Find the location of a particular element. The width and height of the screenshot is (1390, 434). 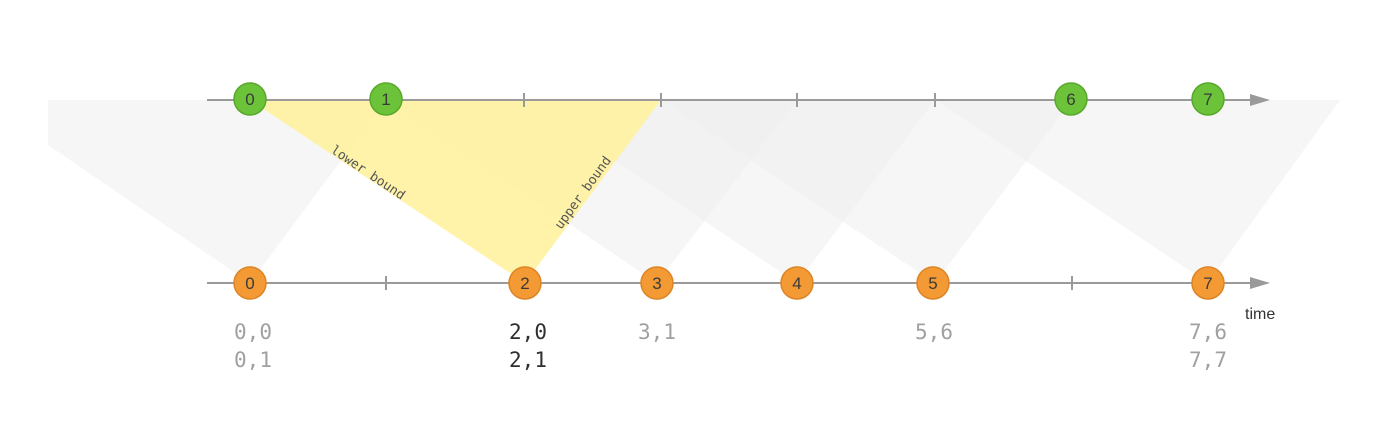

top-node-label: 1 is located at coordinates (385, 99).